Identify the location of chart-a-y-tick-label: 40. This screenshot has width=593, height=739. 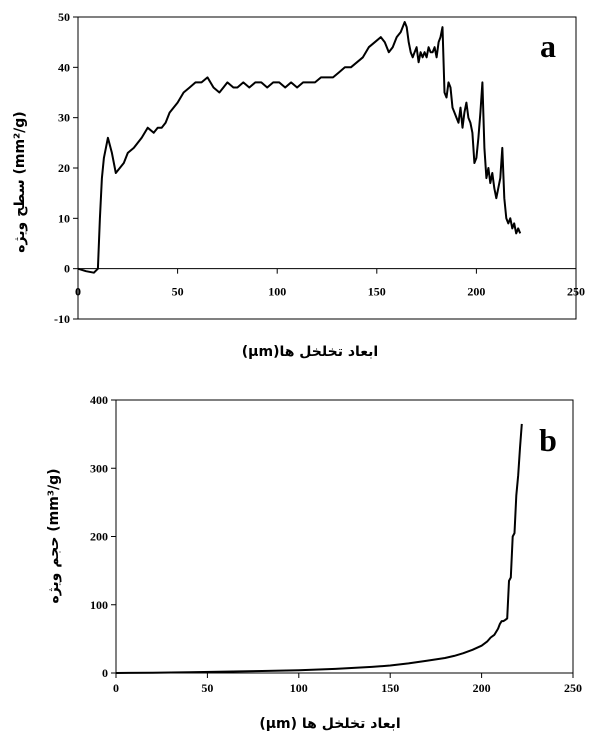
(64, 67).